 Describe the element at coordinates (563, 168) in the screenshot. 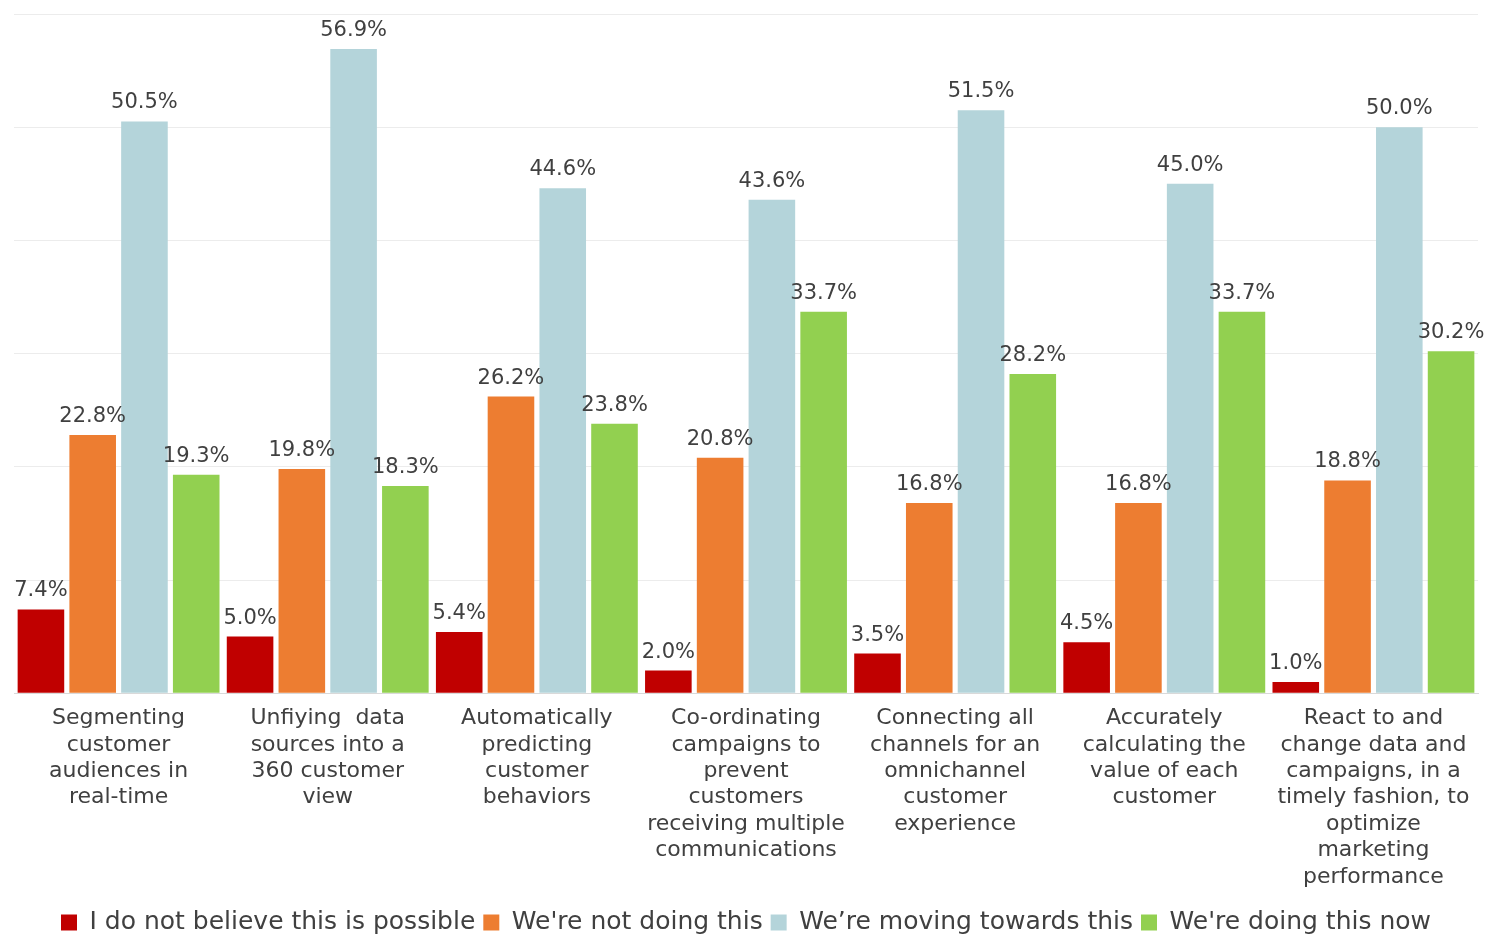

I see `data-label: 44.6%` at that location.